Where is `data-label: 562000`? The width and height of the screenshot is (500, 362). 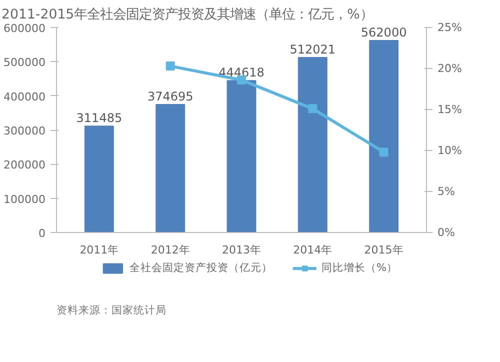 data-label: 562000 is located at coordinates (383, 32).